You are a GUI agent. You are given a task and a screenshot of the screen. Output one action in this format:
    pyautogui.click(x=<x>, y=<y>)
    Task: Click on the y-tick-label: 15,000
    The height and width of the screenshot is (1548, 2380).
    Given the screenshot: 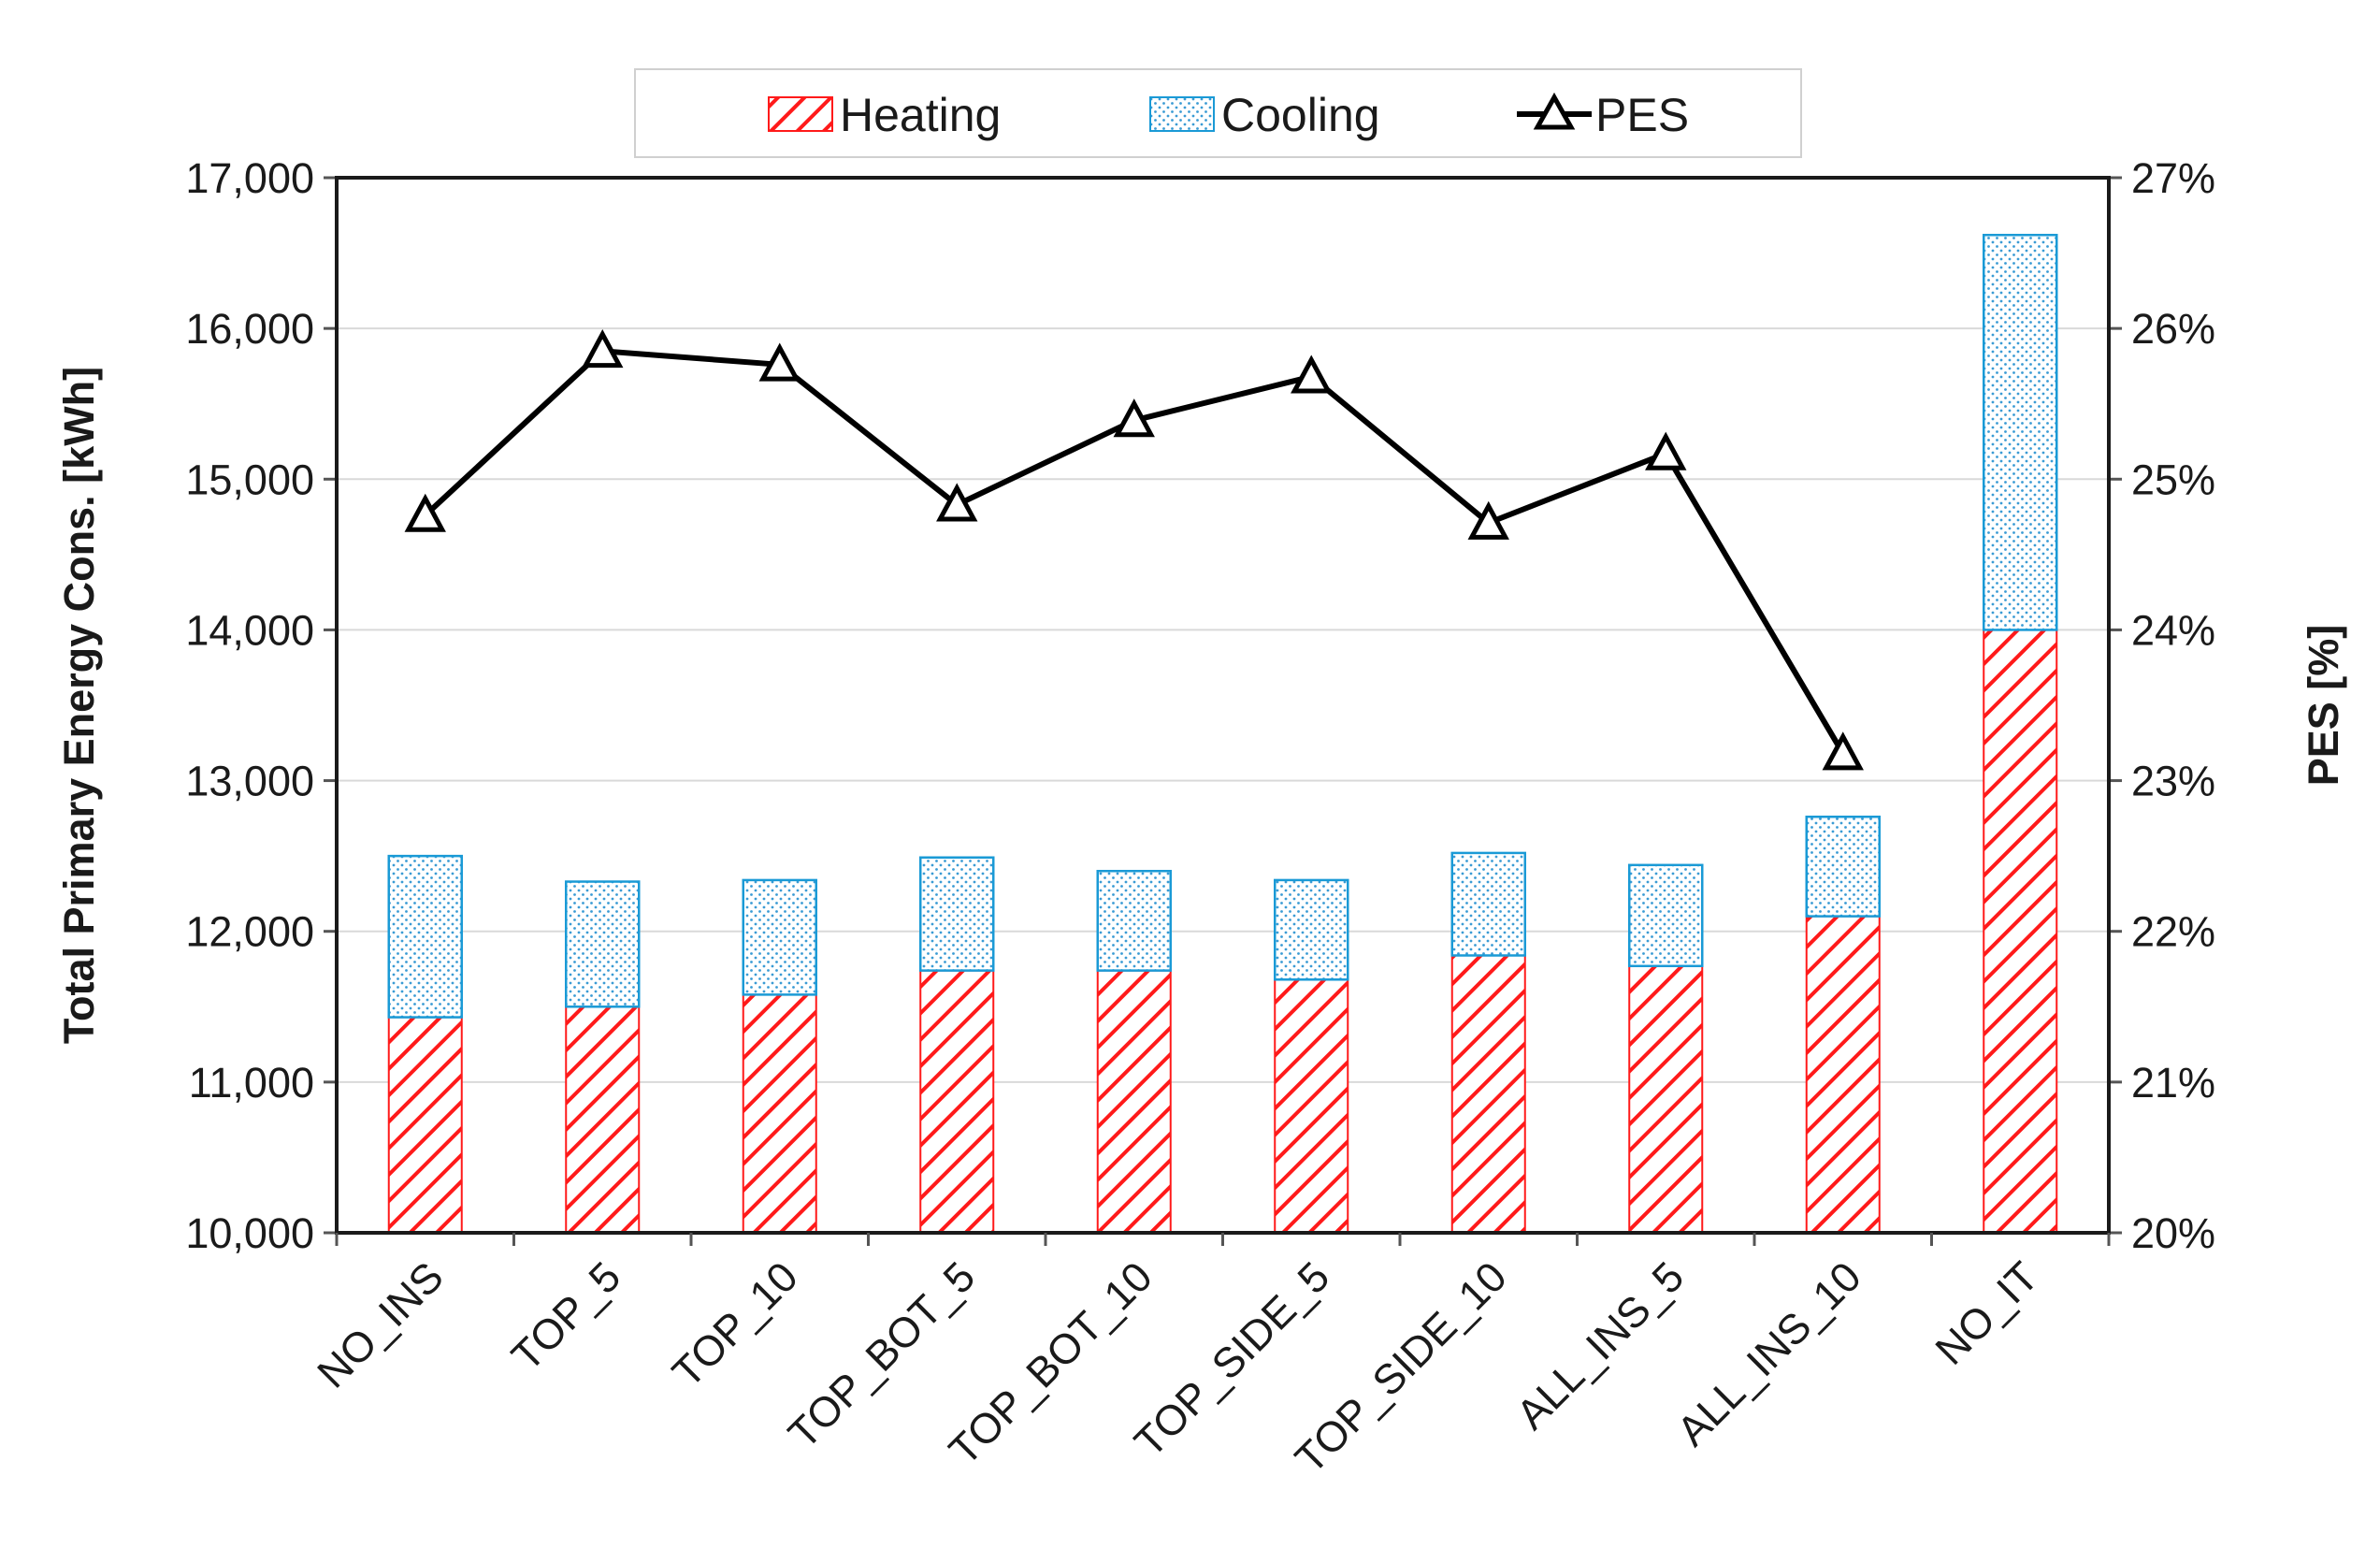 What is the action you would take?
    pyautogui.click(x=249, y=480)
    